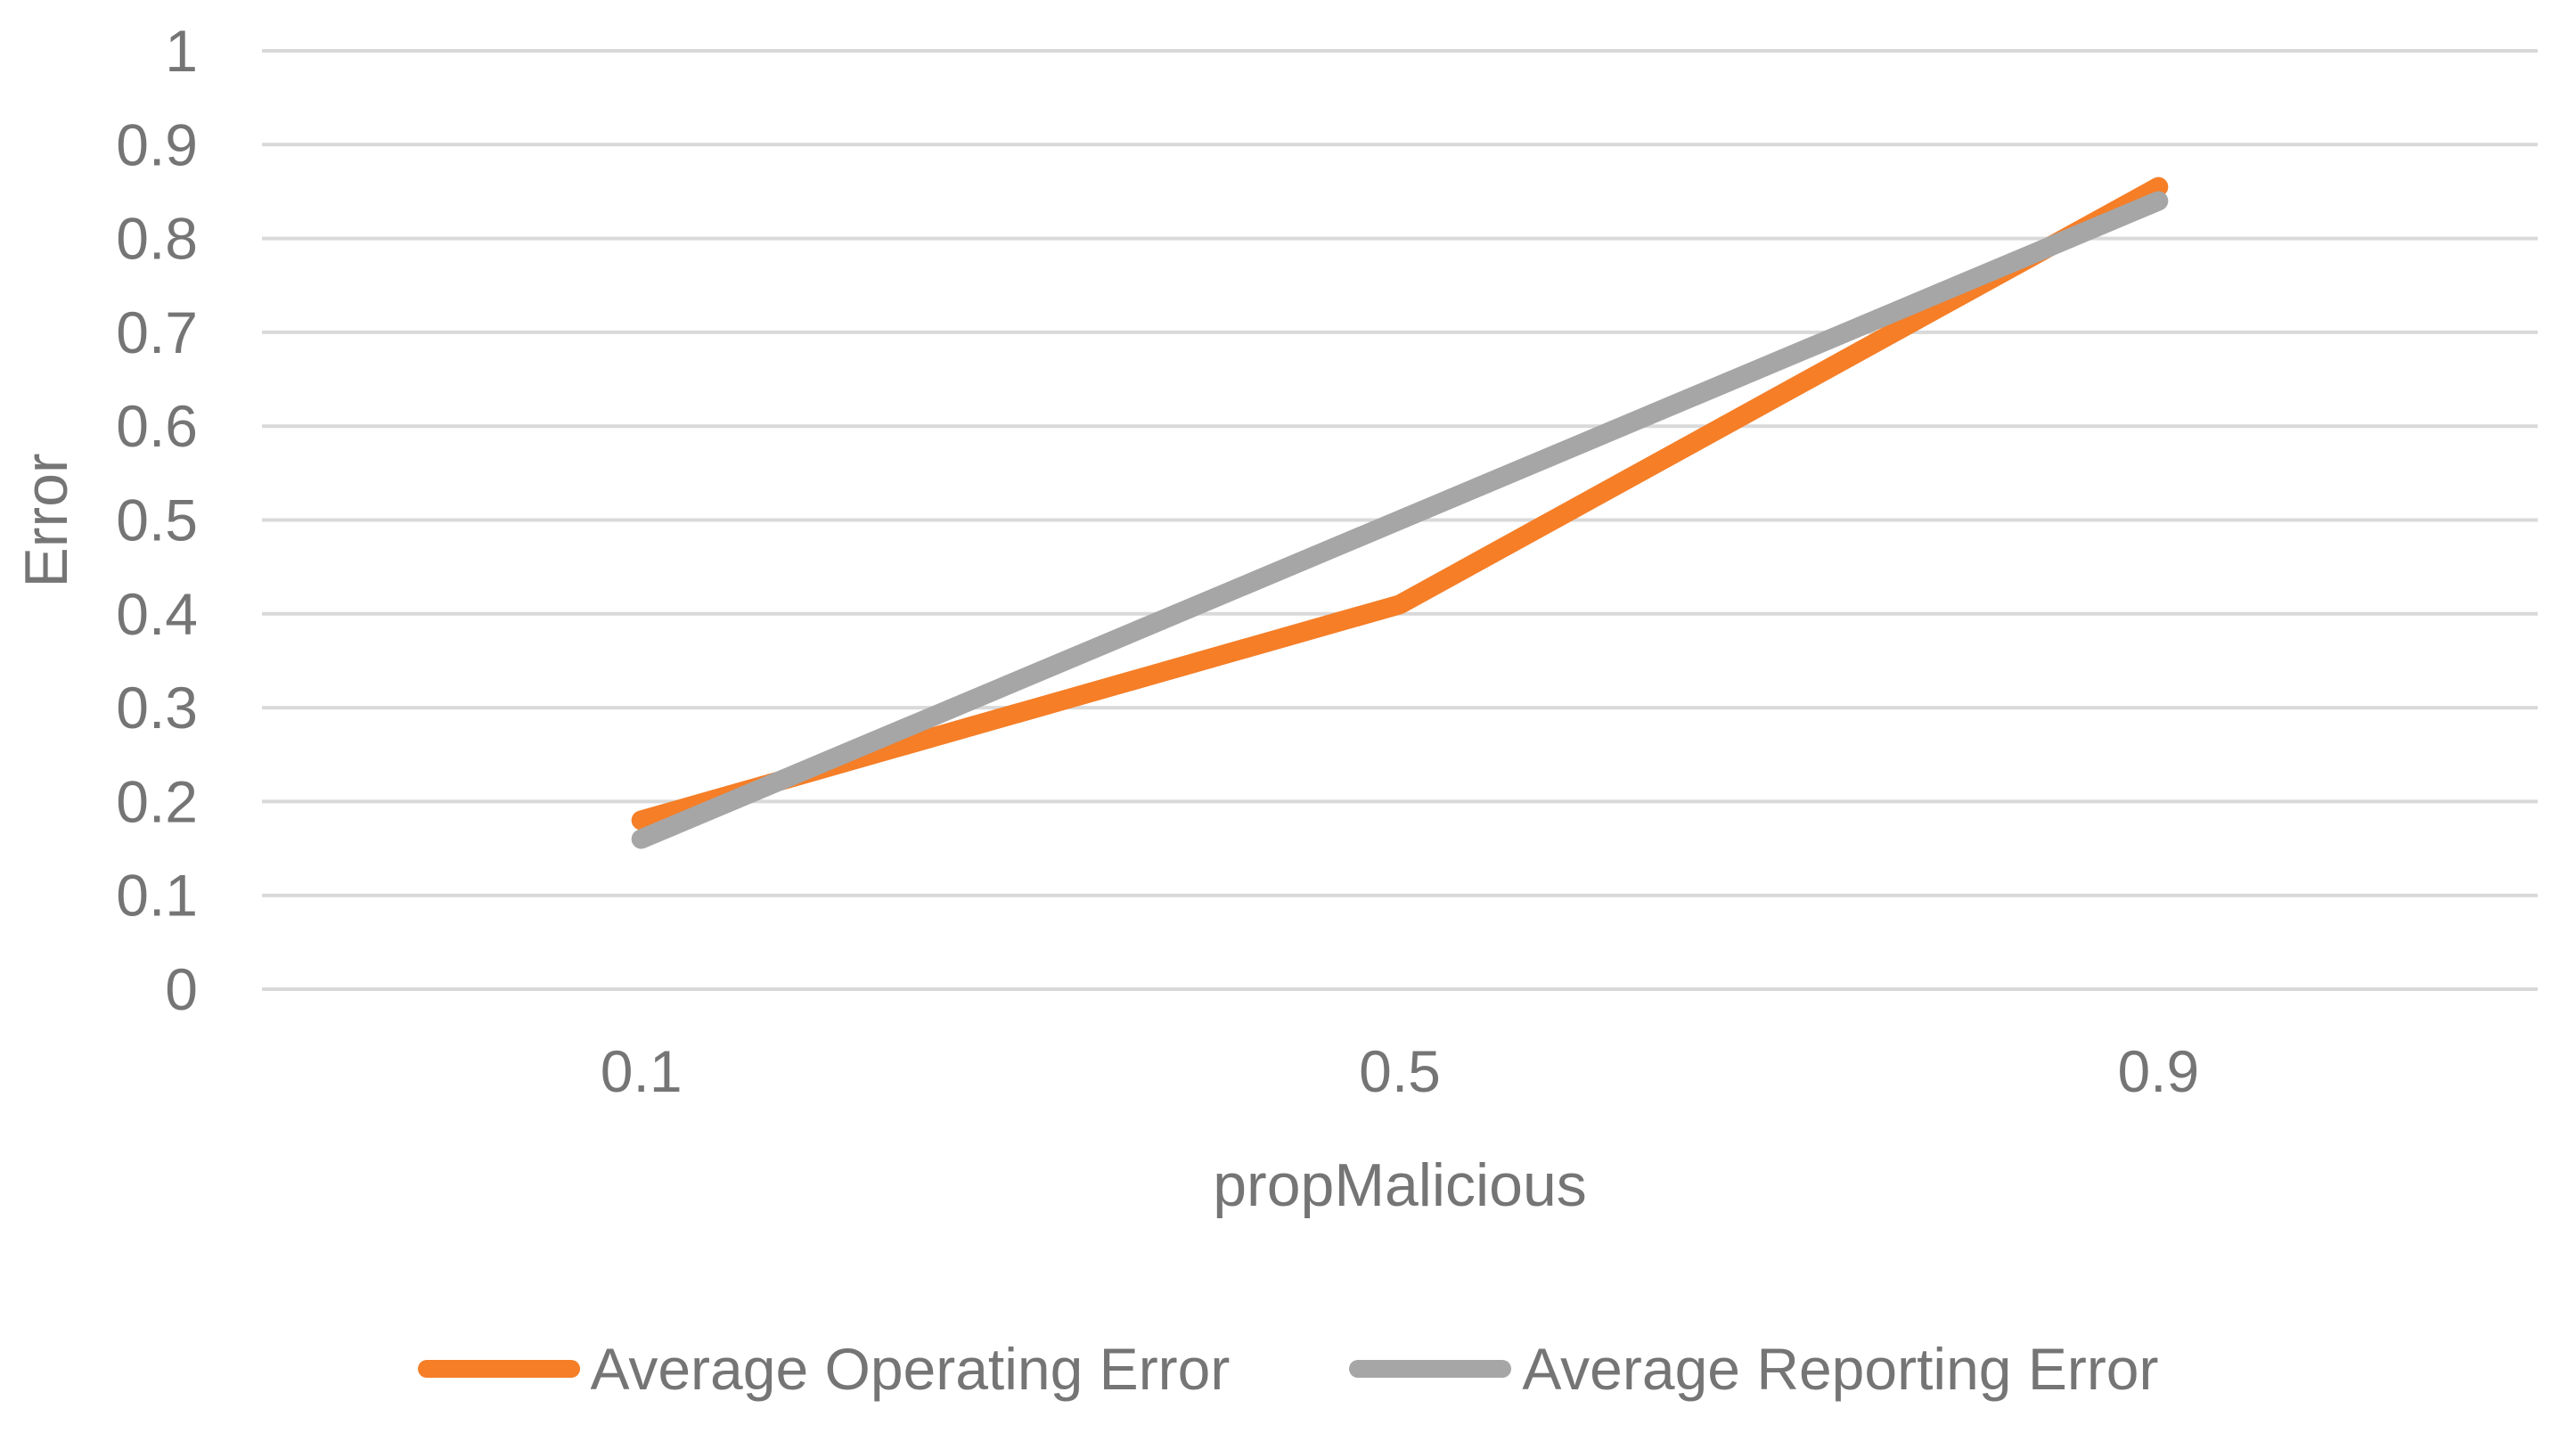  I want to click on legend-swatch-reporting-error-icon, so click(1430, 1369).